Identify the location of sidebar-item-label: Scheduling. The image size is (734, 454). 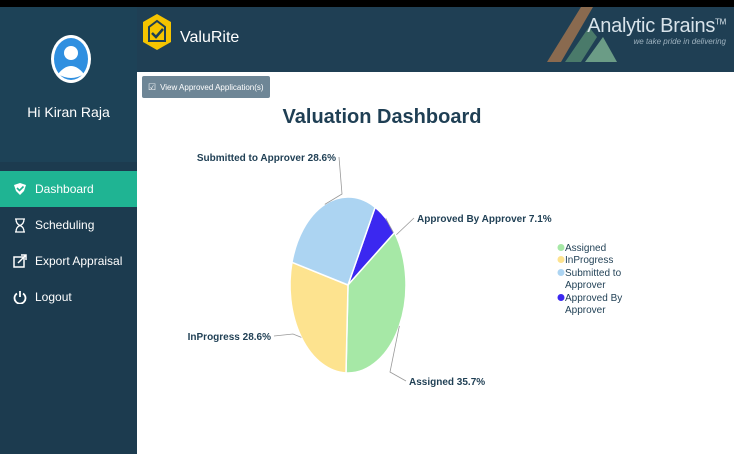
(65, 225).